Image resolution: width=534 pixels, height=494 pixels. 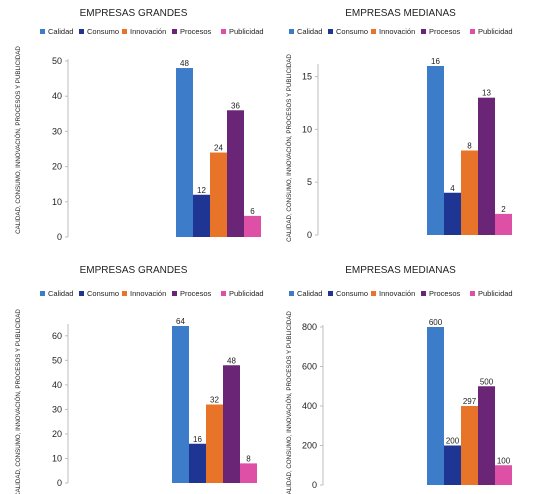 I want to click on y-tick-label: 200, so click(x=309, y=446).